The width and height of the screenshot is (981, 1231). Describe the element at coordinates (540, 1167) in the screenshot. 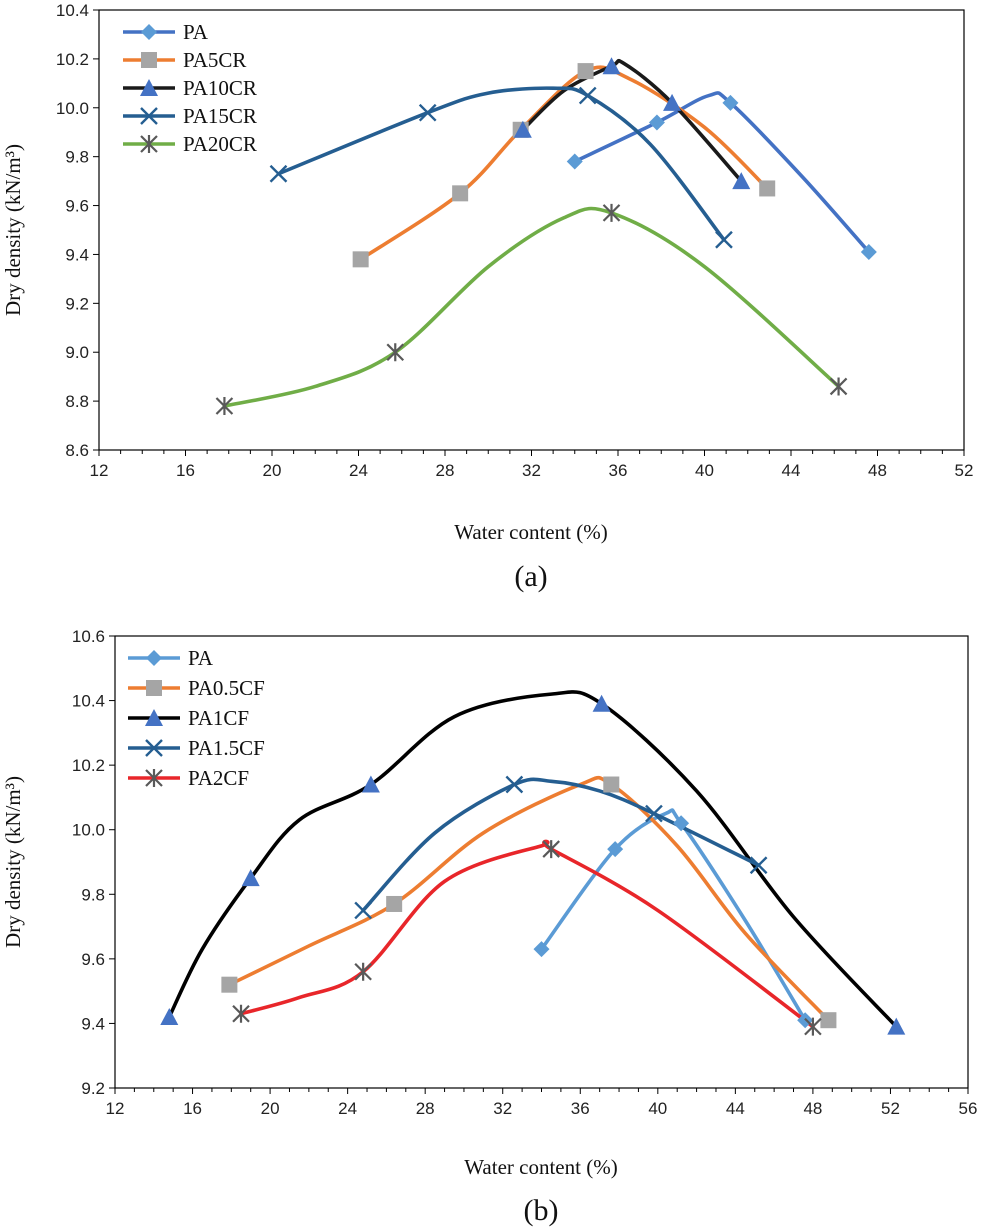

I see `x-axis-label-b: Water content (%)` at that location.